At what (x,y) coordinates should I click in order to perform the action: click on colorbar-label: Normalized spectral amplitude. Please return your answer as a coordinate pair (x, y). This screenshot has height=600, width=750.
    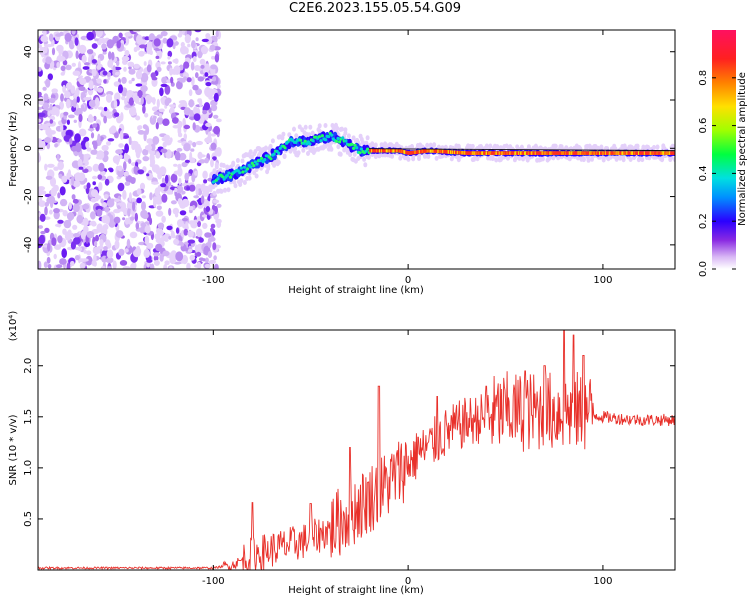
    Looking at the image, I should click on (742, 149).